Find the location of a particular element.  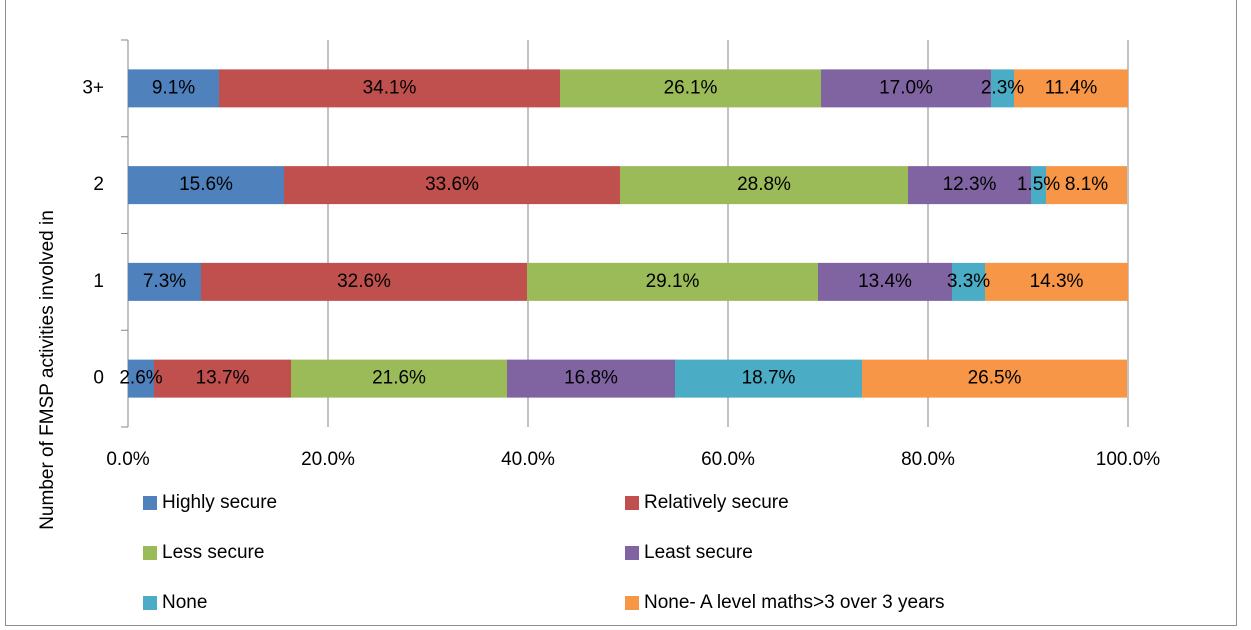

legend-label: Less secure is located at coordinates (213, 552).